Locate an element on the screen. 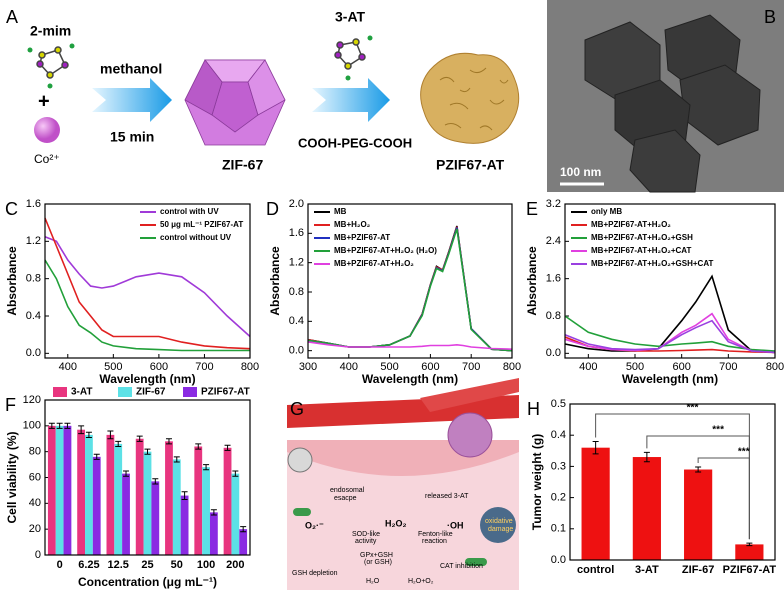 The height and width of the screenshot is (591, 784). diagram-label: H₂O is located at coordinates (373, 581).